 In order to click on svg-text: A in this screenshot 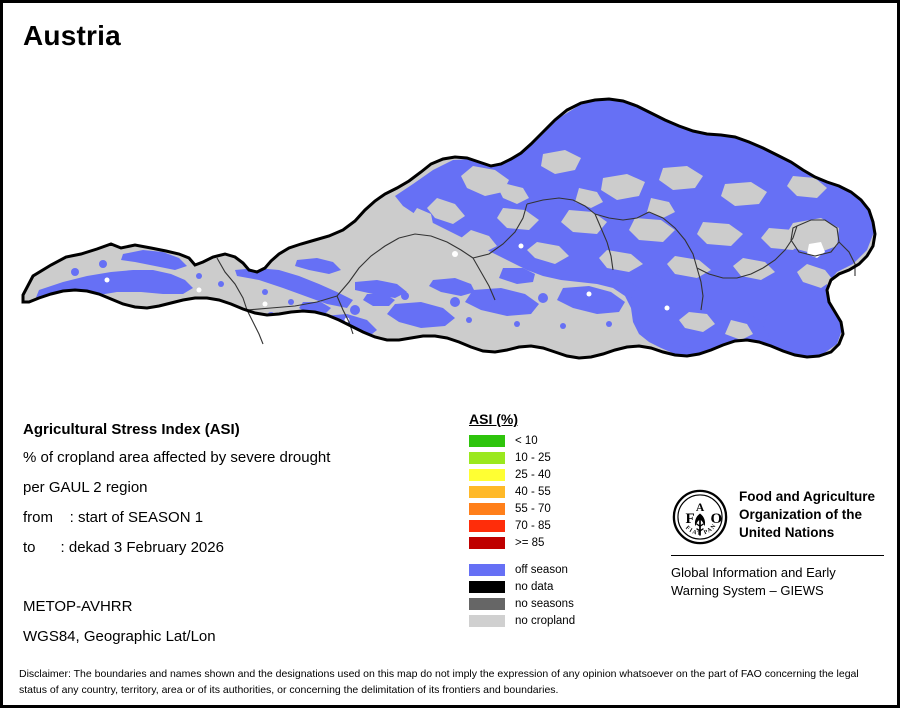, I will do `click(700, 507)`.